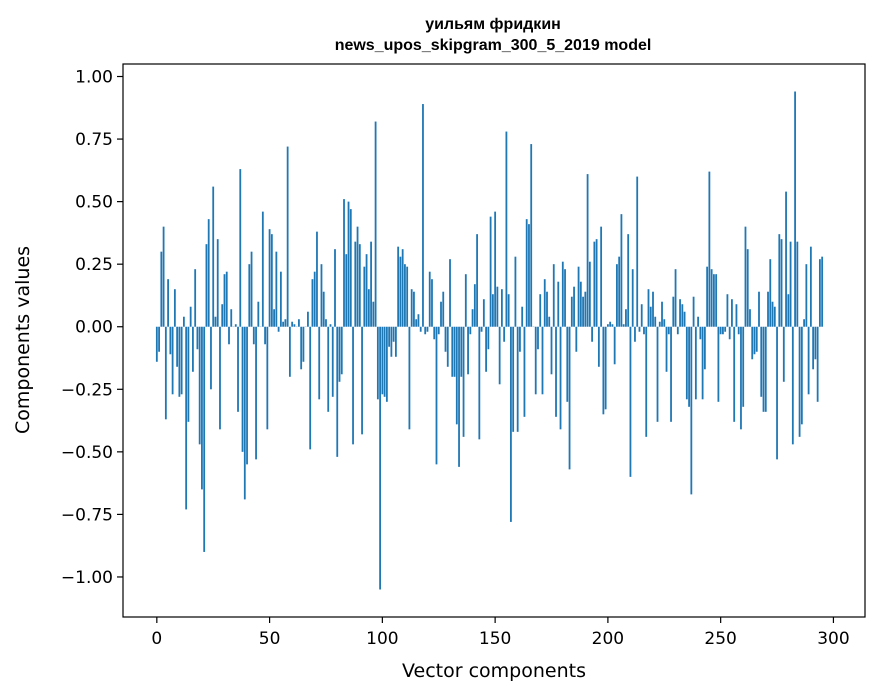  Describe the element at coordinates (833, 639) in the screenshot. I see `x-tick-label: 300` at that location.